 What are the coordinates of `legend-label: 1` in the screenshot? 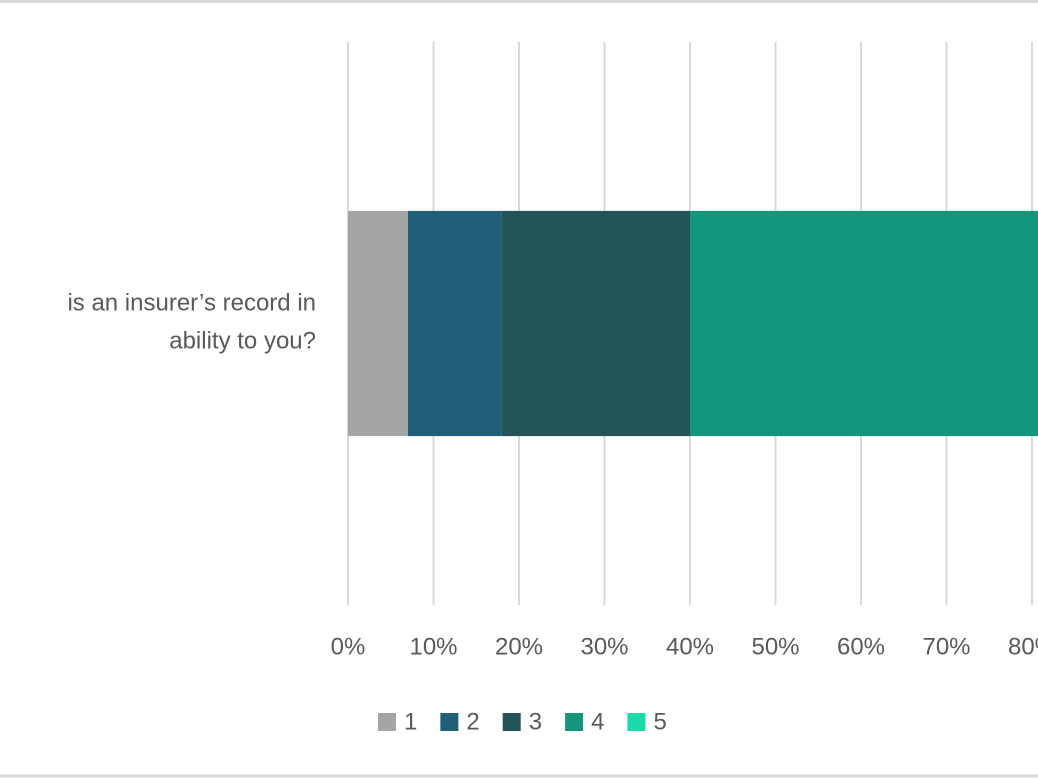 It's located at (410, 721).